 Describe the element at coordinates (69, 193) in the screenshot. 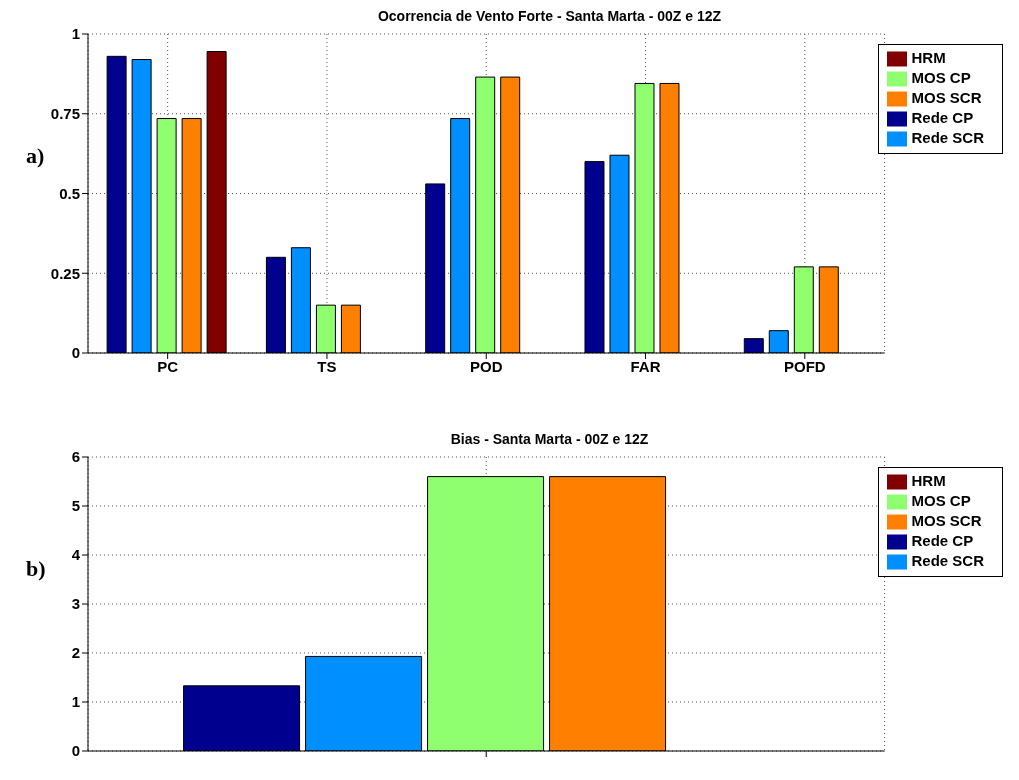

I see `y-tick-label: 0.5` at that location.